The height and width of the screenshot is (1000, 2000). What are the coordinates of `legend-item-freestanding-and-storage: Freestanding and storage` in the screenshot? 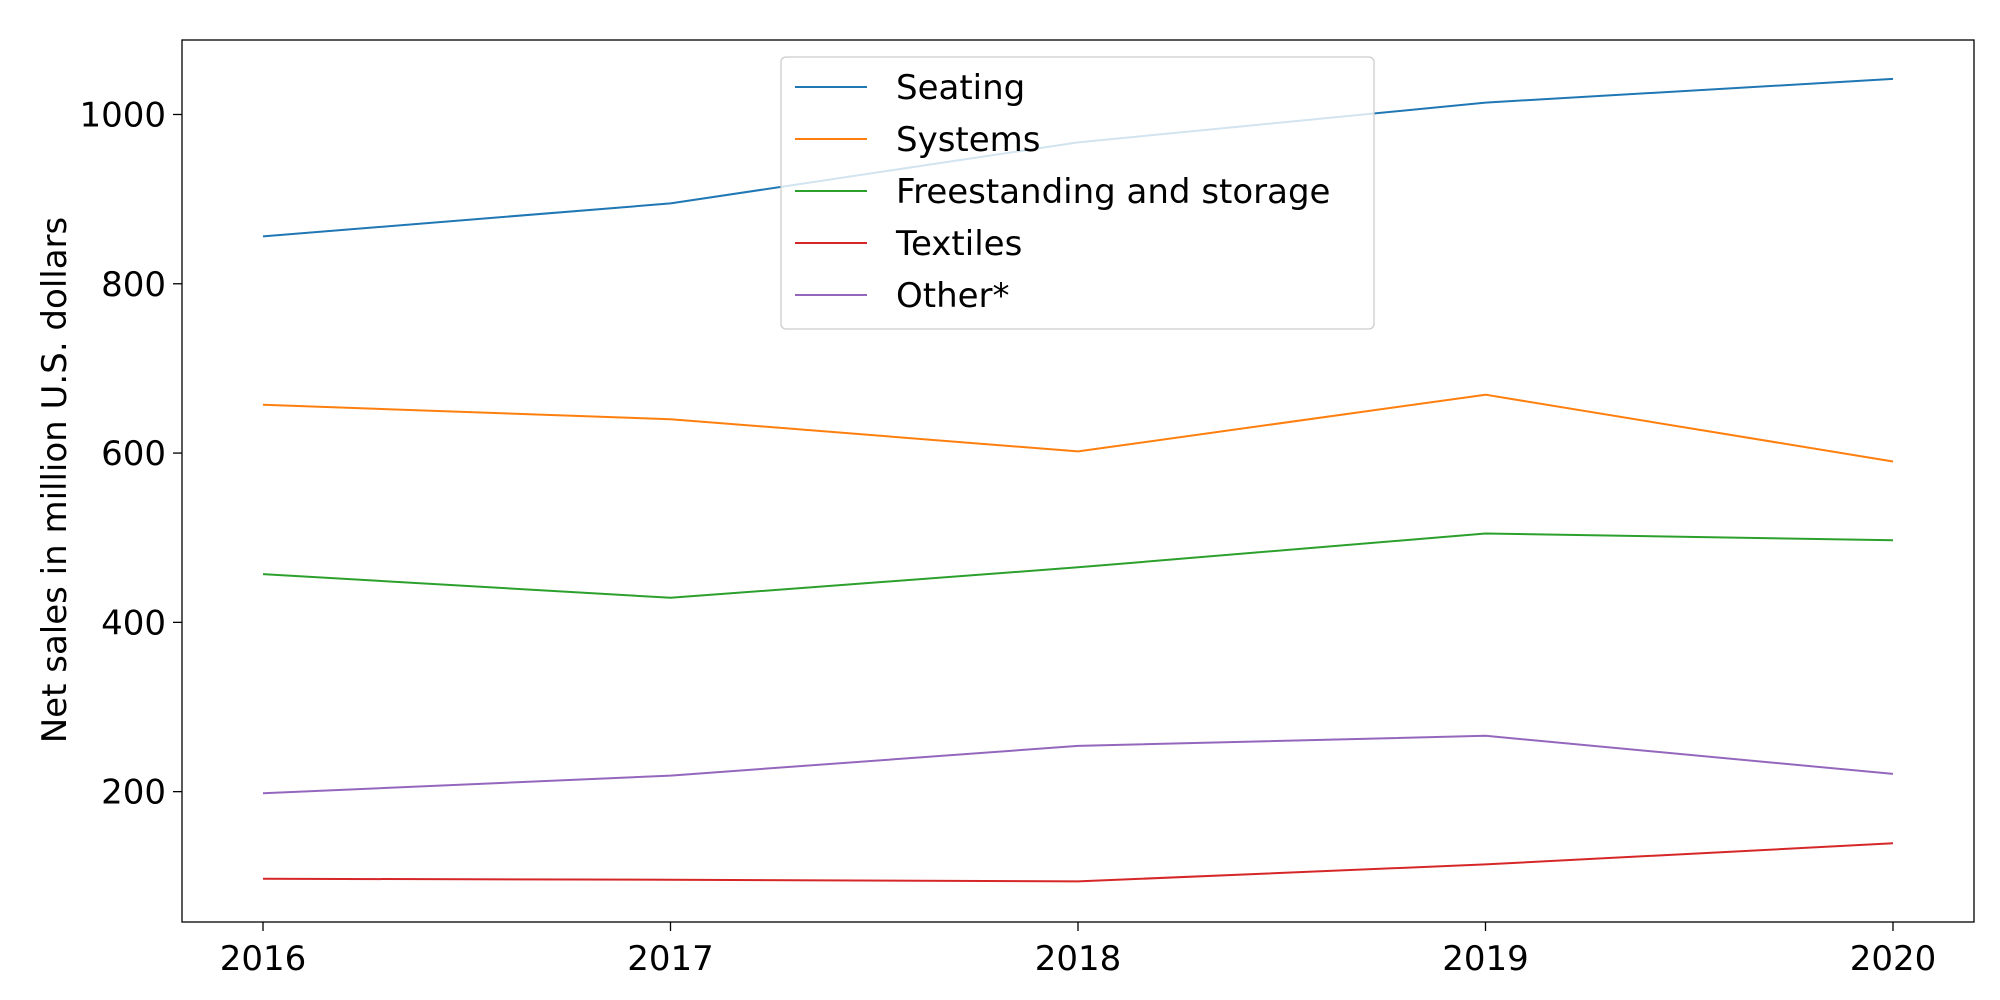 It's located at (1062, 192).